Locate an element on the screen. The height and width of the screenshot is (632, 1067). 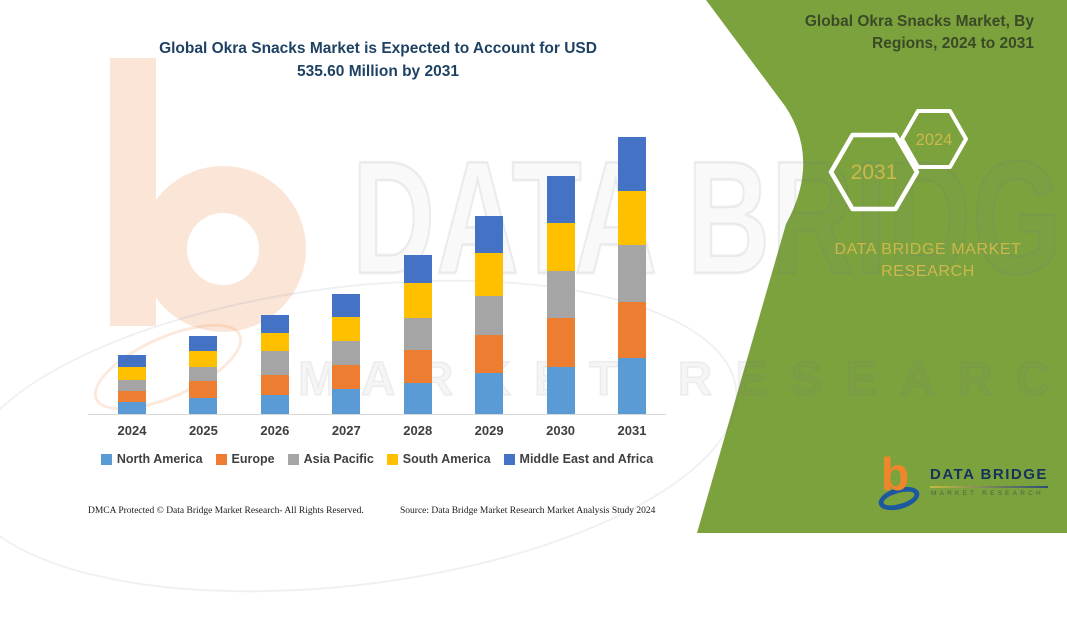
x-axis-label: 2026 is located at coordinates (275, 430).